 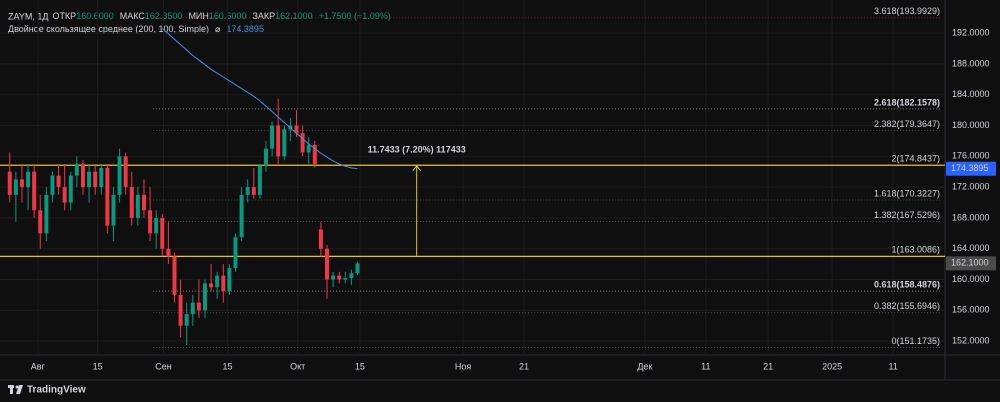 What do you see at coordinates (163, 366) in the screenshot?
I see `x-tick-label: Сен` at bounding box center [163, 366].